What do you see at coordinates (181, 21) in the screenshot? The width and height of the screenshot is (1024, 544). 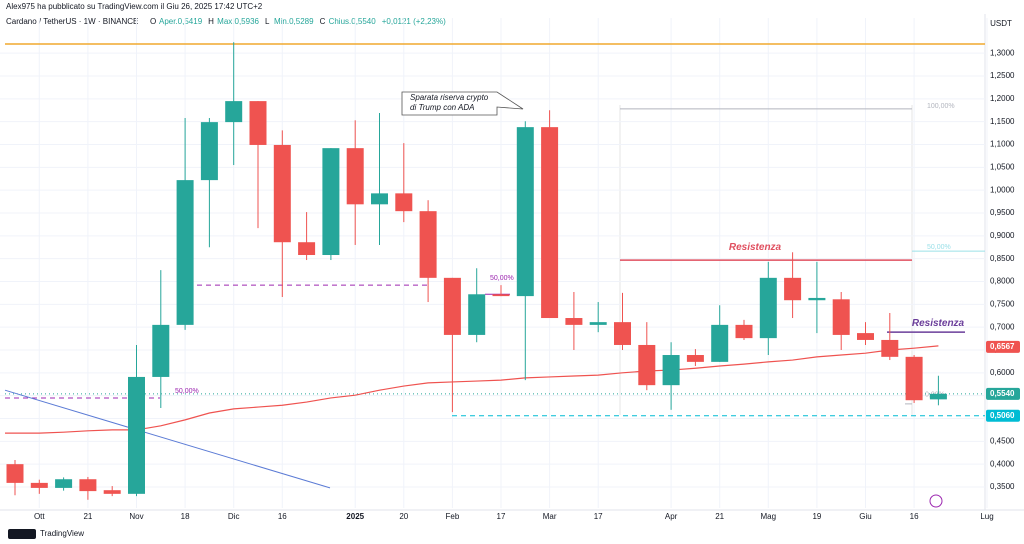 I see `ohlc-value: Aper.0,5419` at bounding box center [181, 21].